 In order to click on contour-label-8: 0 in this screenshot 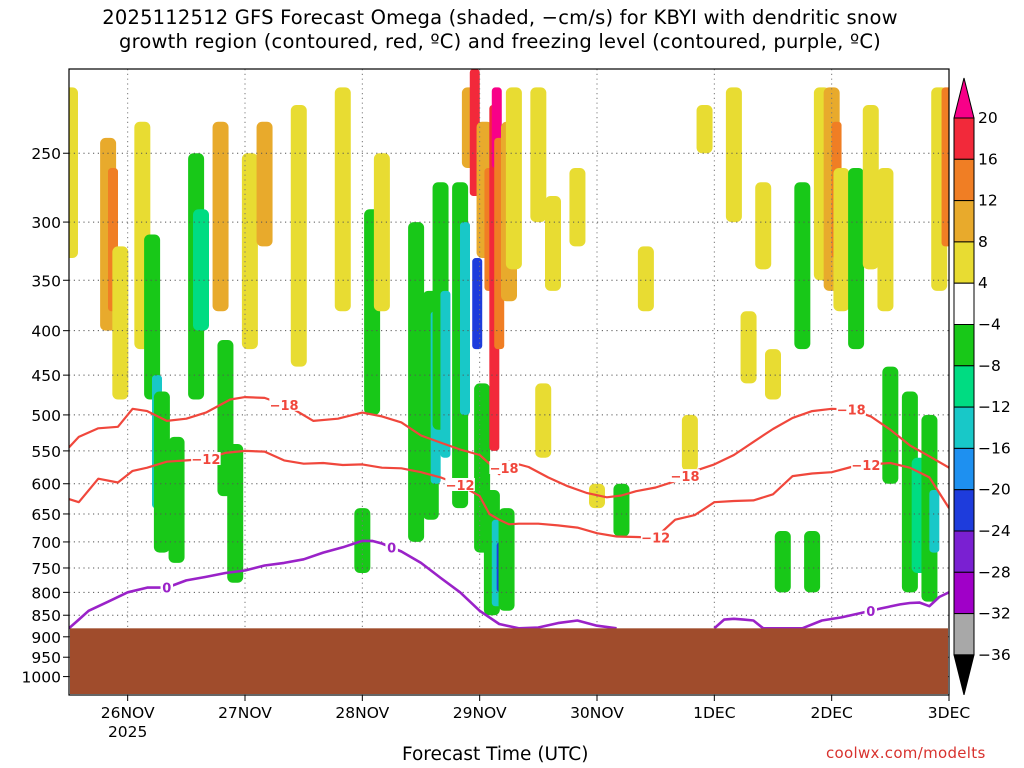, I will do `click(166, 589)`.